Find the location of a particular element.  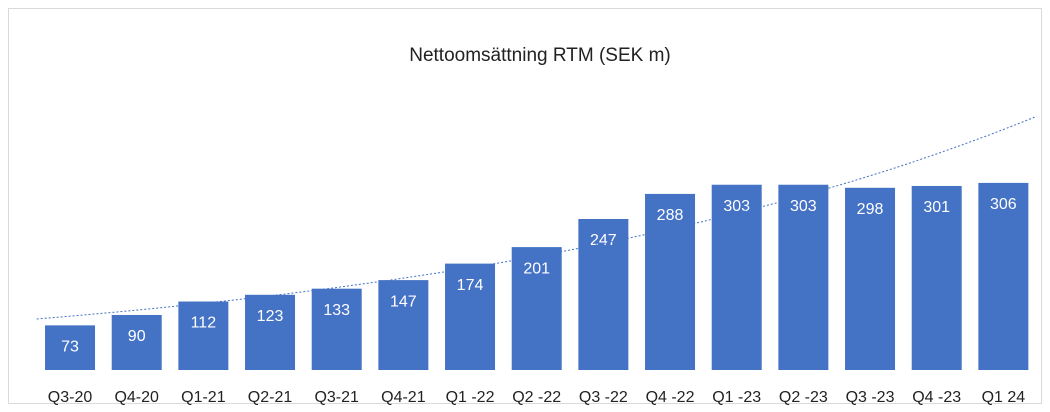

data-label: 90 is located at coordinates (137, 336).